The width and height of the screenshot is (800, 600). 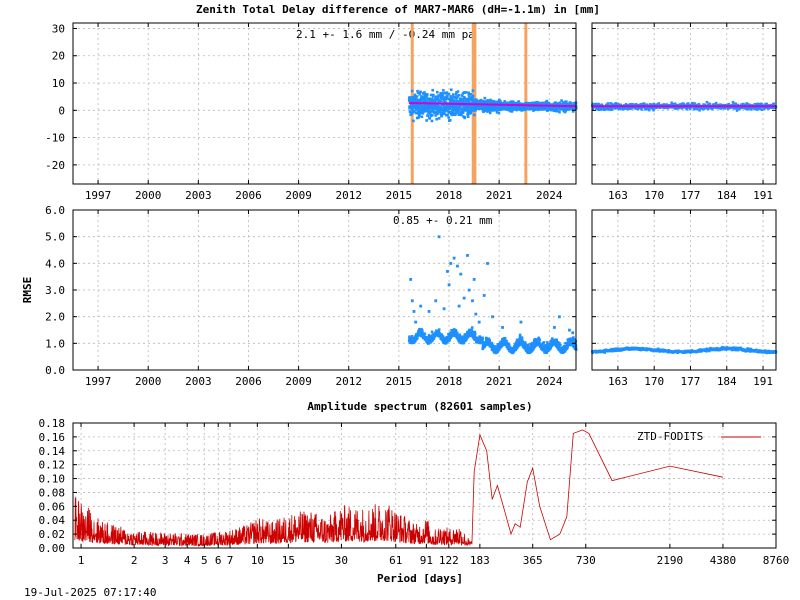 I want to click on ztd-zoom-xtick-label: 191, so click(x=763, y=195).